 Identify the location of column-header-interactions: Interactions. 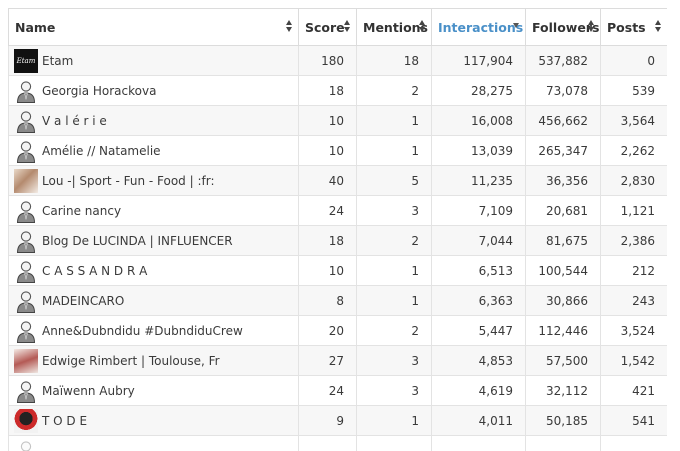
(478, 27).